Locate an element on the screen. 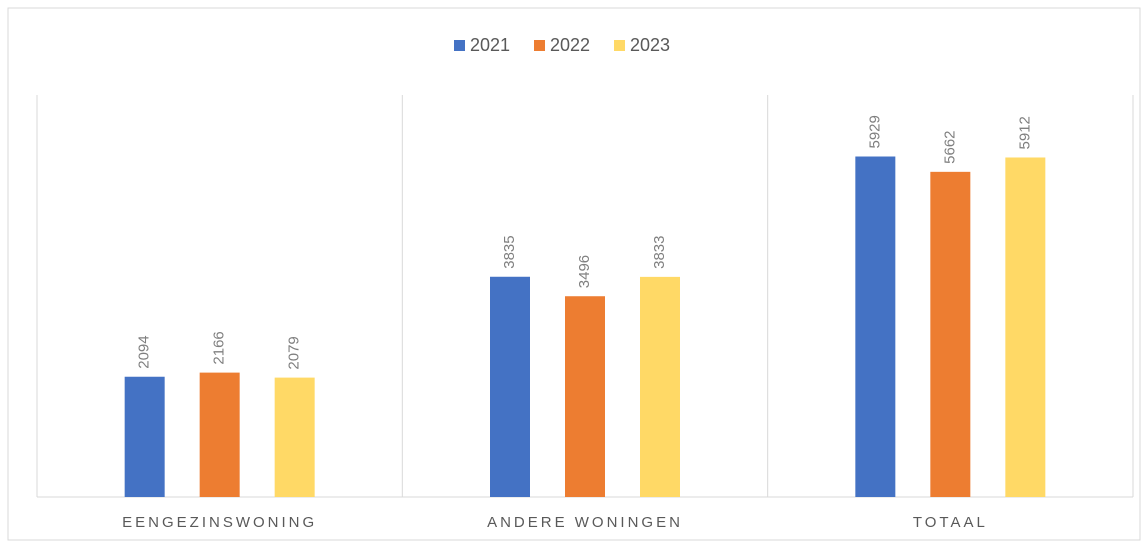 The width and height of the screenshot is (1148, 551). x-tick-label: EENGEZINSWONING is located at coordinates (219, 522).